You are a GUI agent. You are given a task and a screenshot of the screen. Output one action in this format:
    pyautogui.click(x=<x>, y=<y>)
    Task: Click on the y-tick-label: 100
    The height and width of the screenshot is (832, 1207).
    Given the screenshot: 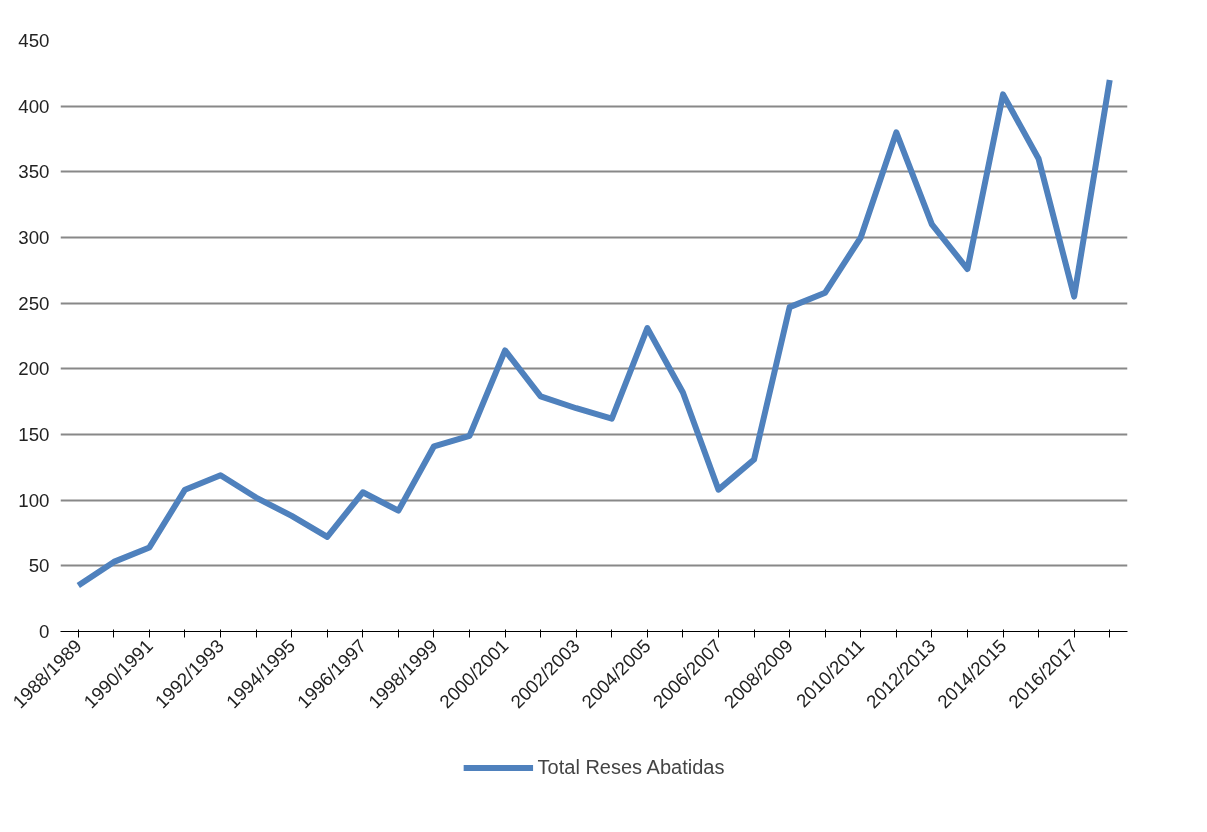 What is the action you would take?
    pyautogui.click(x=34, y=500)
    